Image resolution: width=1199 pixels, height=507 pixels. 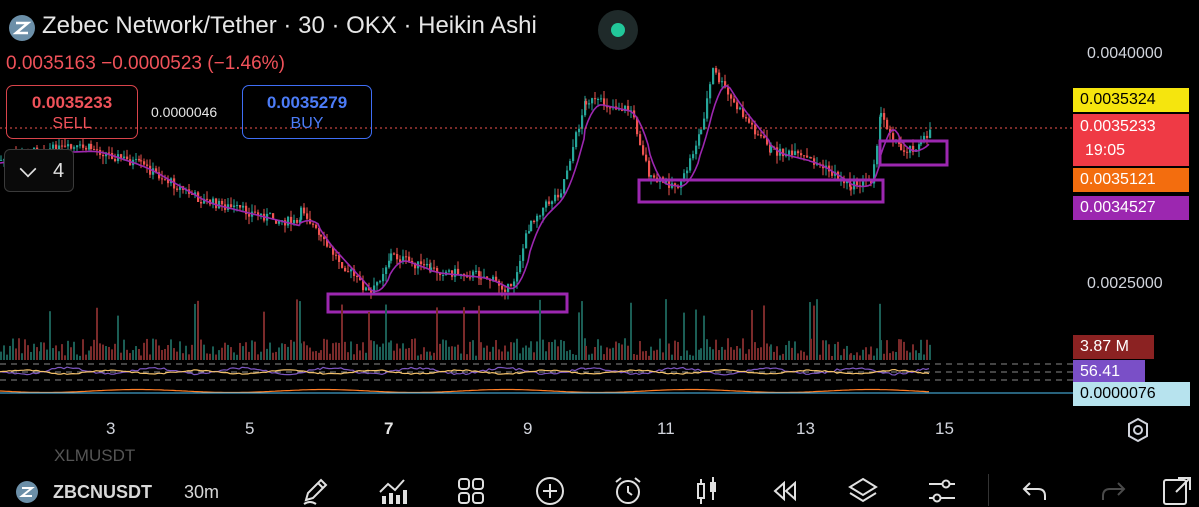 I want to click on share-icon, so click(x=1177, y=490).